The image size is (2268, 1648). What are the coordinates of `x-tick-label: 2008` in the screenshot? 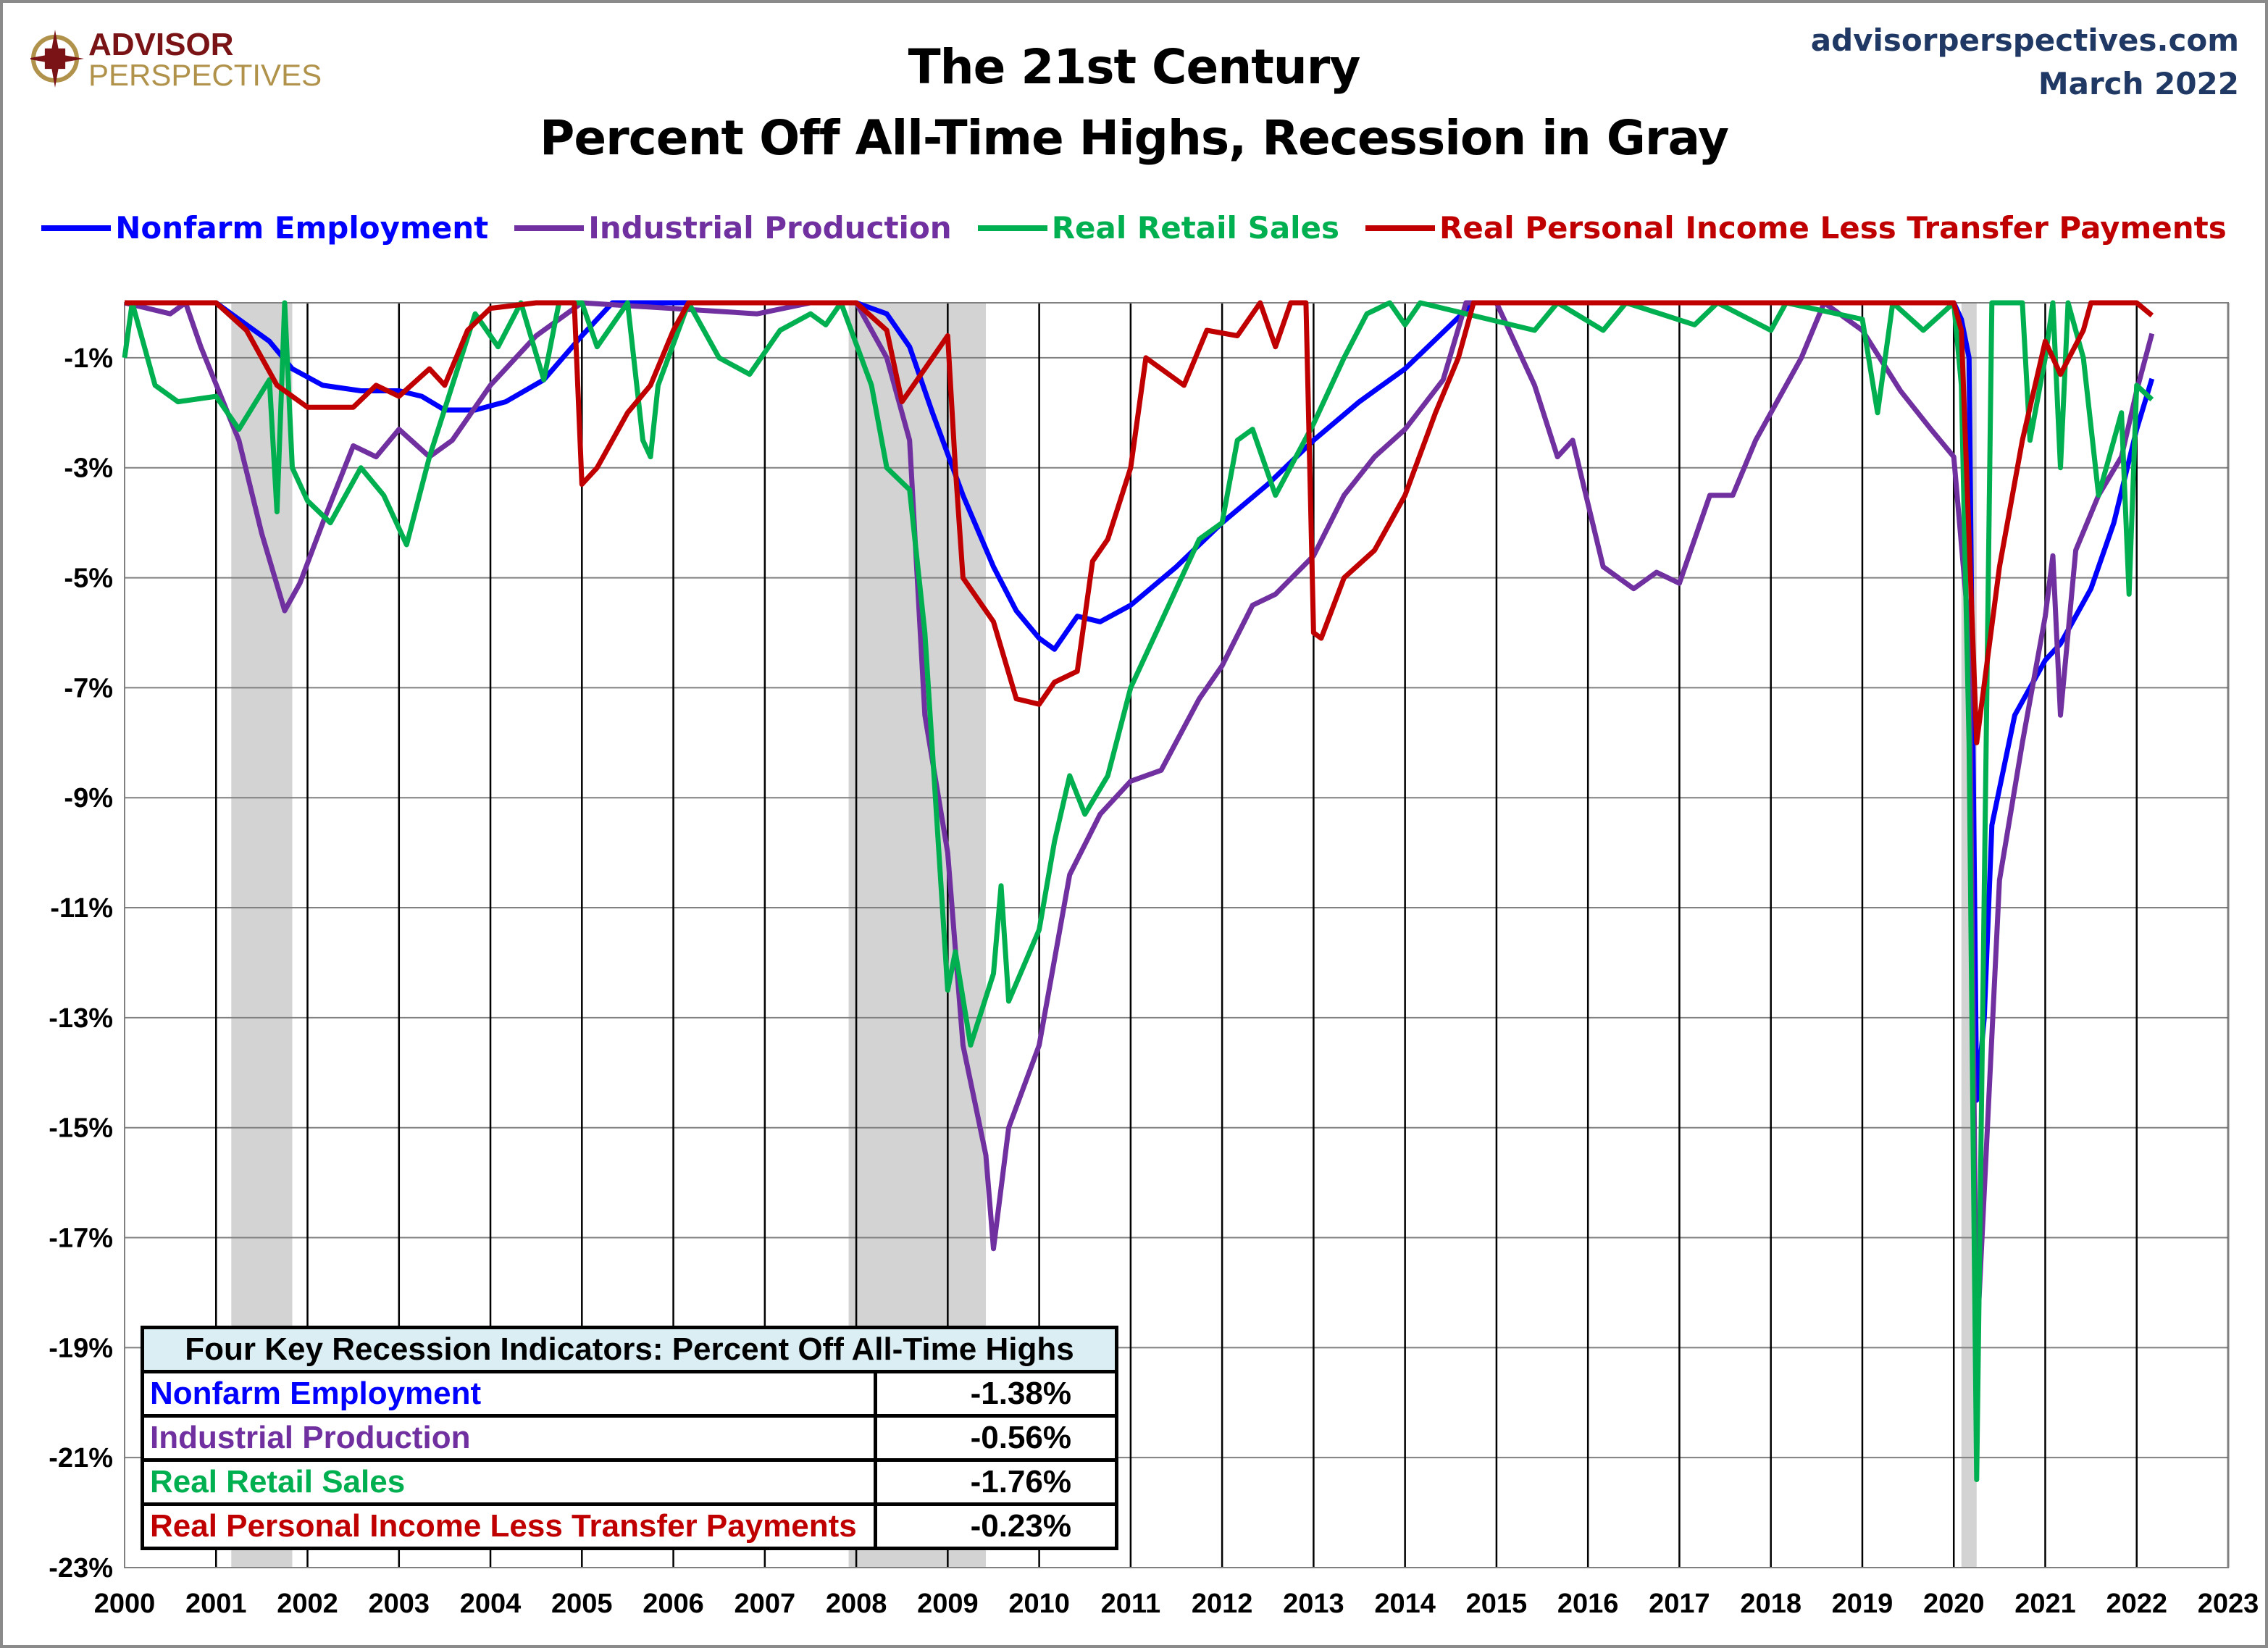 It's located at (857, 1604).